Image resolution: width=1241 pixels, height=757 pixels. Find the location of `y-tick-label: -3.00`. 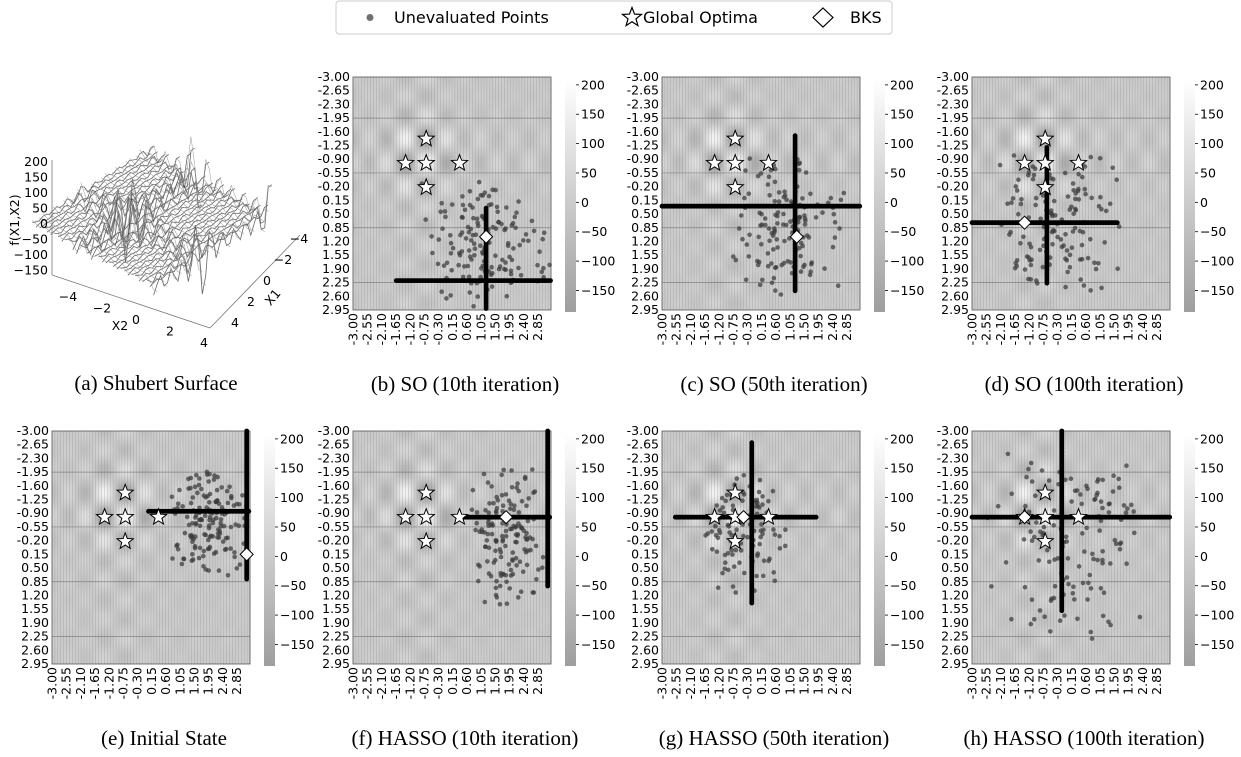

y-tick-label: -3.00 is located at coordinates (643, 76).